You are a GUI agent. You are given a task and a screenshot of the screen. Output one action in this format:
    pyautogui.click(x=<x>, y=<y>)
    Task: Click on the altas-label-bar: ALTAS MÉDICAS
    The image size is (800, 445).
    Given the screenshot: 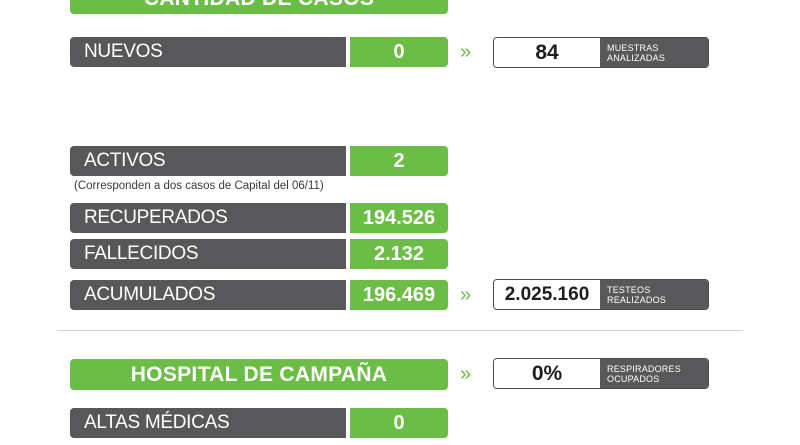 What is the action you would take?
    pyautogui.click(x=208, y=423)
    